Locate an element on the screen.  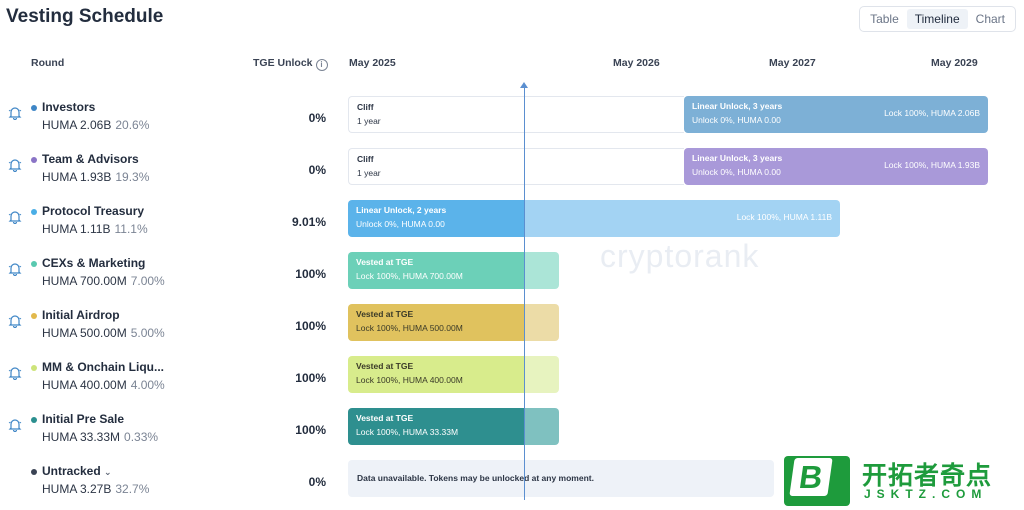
view-toggle: Table Timeline Chart is located at coordinates (937, 19).